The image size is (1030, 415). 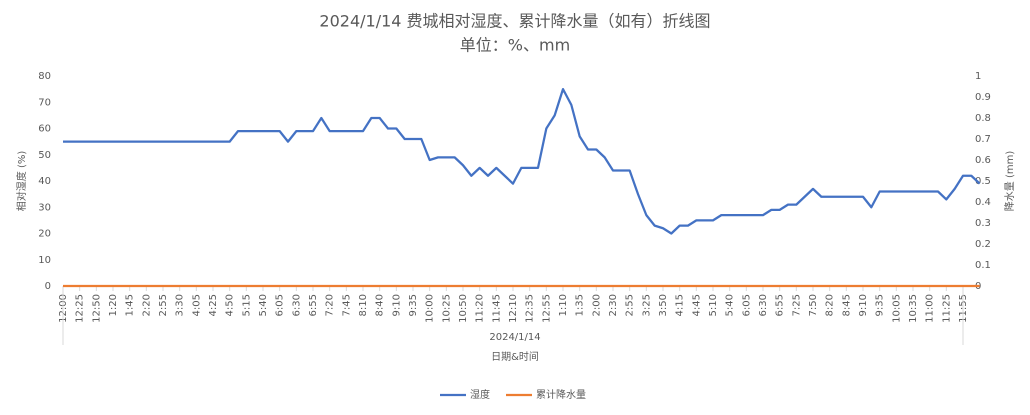 I want to click on x-tick-label: 1:35, so click(x=580, y=305).